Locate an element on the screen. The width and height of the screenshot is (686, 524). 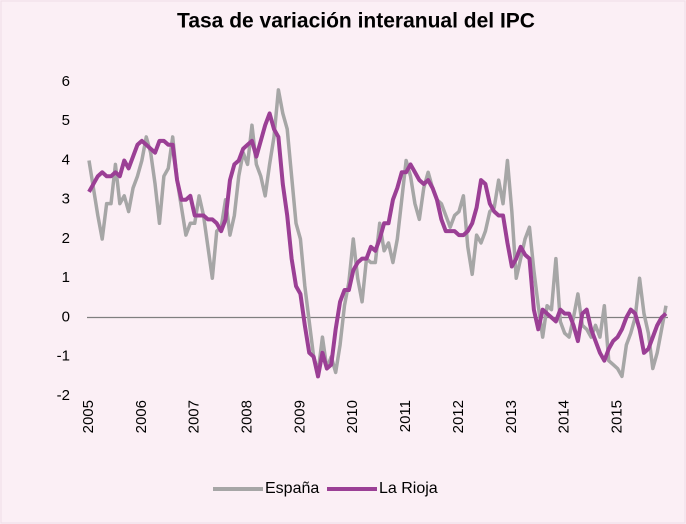
y-tick-label: 3 is located at coordinates (66, 199).